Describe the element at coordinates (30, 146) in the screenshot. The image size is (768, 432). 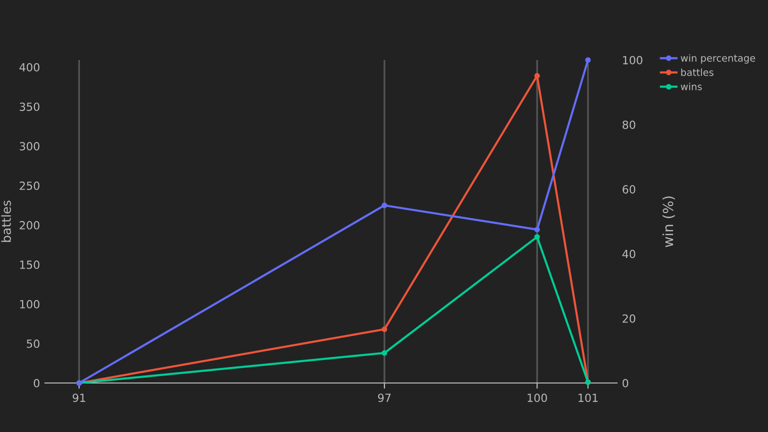
I see `y-tick-label: 300` at that location.